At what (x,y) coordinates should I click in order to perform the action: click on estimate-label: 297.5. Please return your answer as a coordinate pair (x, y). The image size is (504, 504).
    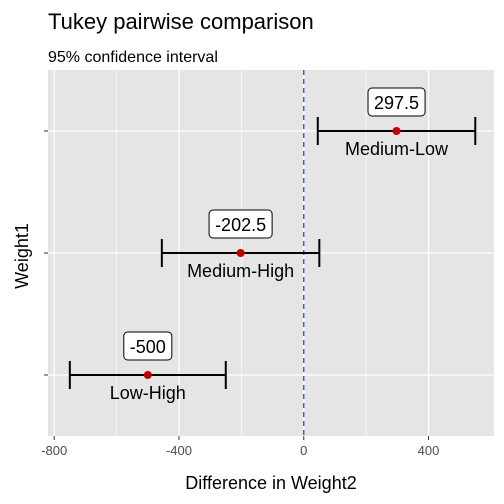
    Looking at the image, I should click on (396, 103).